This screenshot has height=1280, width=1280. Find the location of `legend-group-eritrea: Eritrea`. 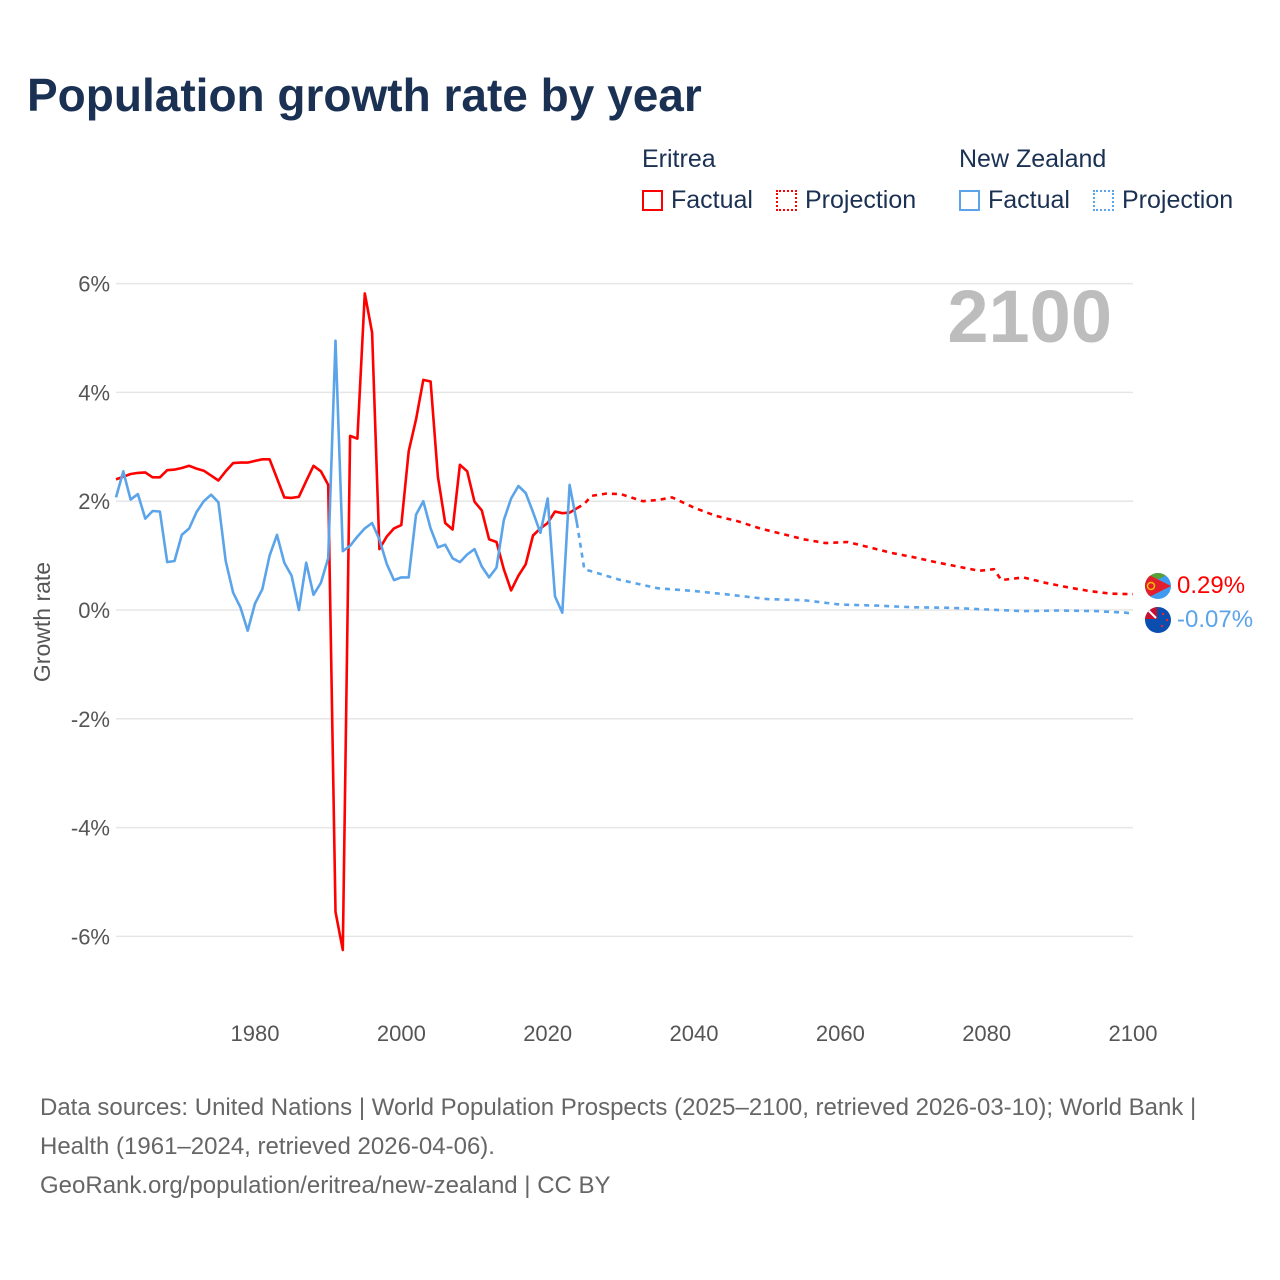

legend-group-eritrea: Eritrea is located at coordinates (679, 159).